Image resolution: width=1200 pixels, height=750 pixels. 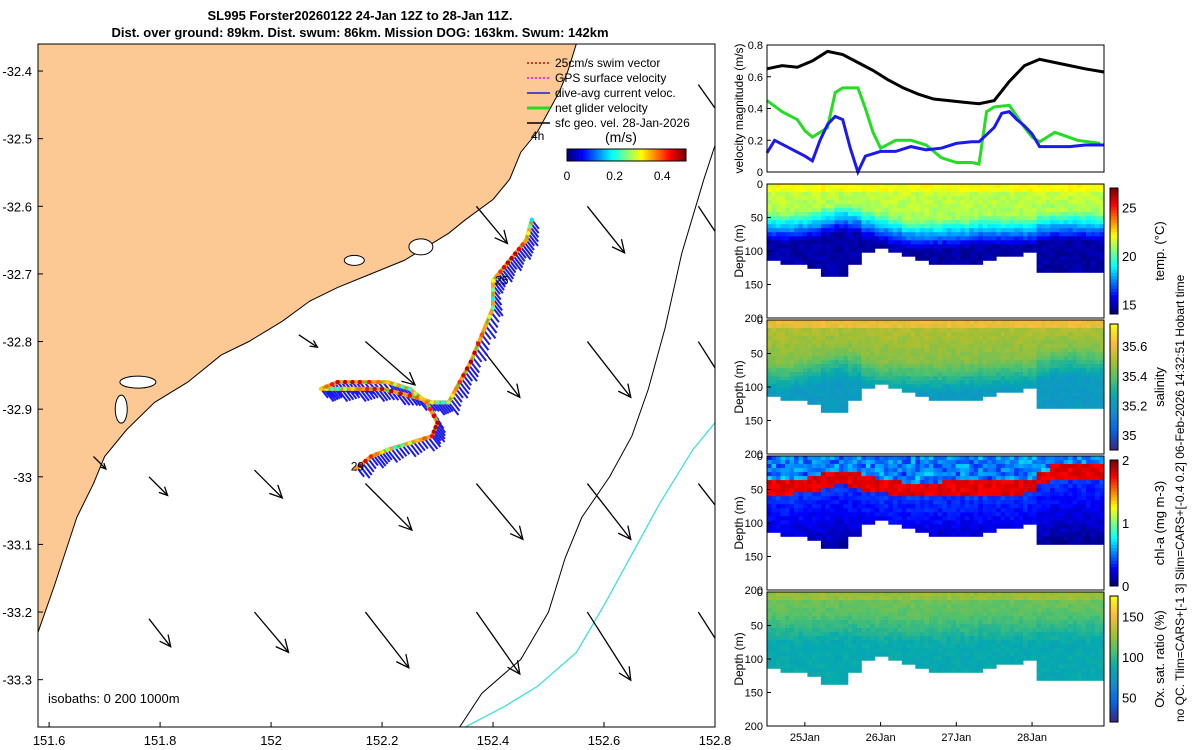 What do you see at coordinates (1129, 207) in the screenshot?
I see `section-colorbar-tick: 25` at bounding box center [1129, 207].